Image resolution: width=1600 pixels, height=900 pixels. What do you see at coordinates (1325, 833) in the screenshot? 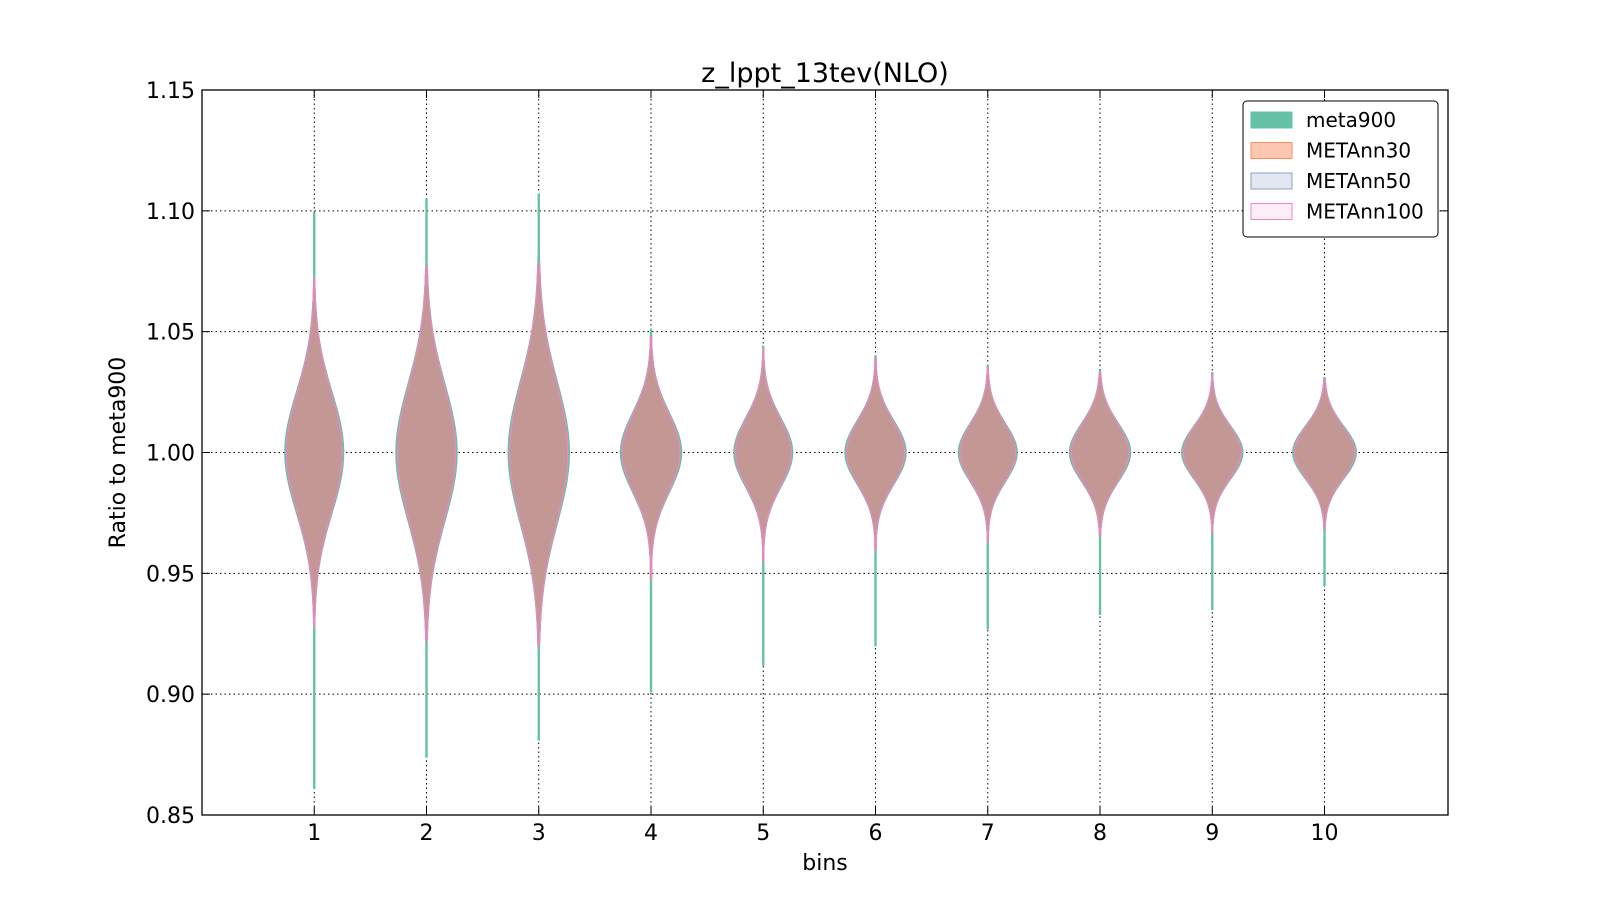
I see `x-tick-label: 10` at bounding box center [1325, 833].